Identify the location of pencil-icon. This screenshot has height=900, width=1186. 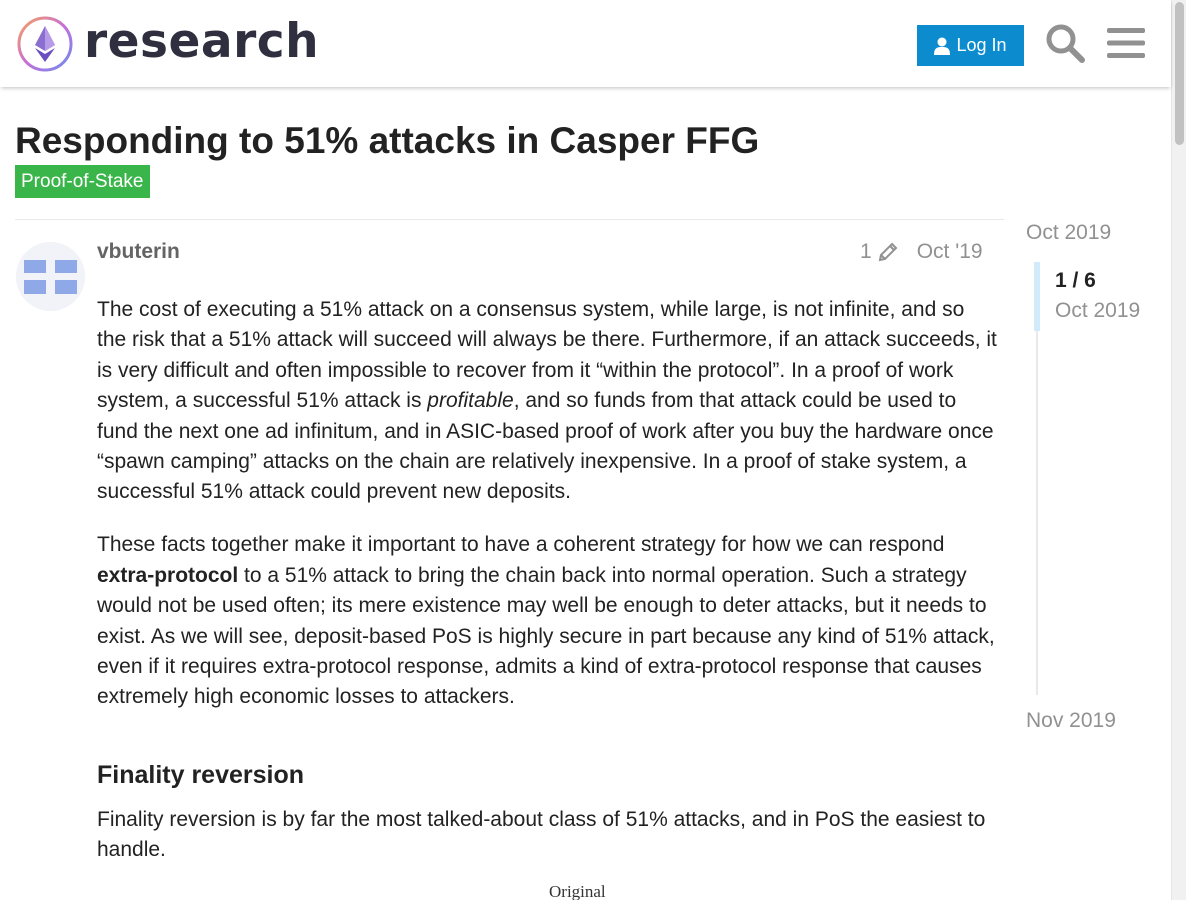
(888, 252).